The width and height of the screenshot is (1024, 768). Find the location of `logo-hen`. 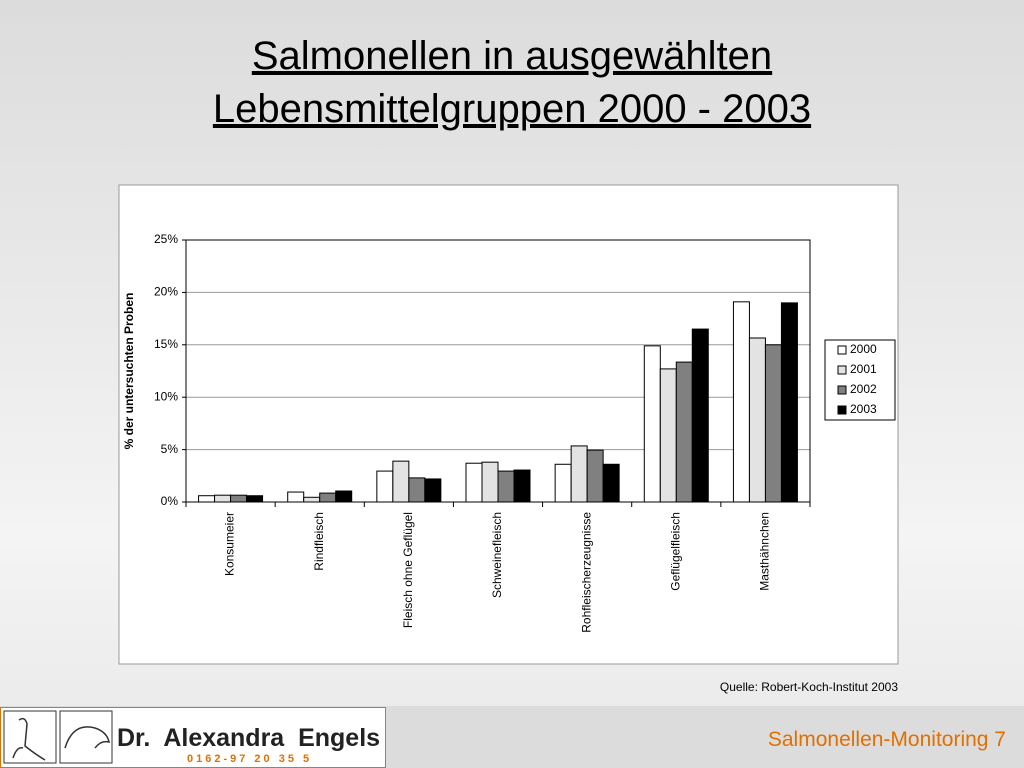

logo-hen is located at coordinates (87, 737).